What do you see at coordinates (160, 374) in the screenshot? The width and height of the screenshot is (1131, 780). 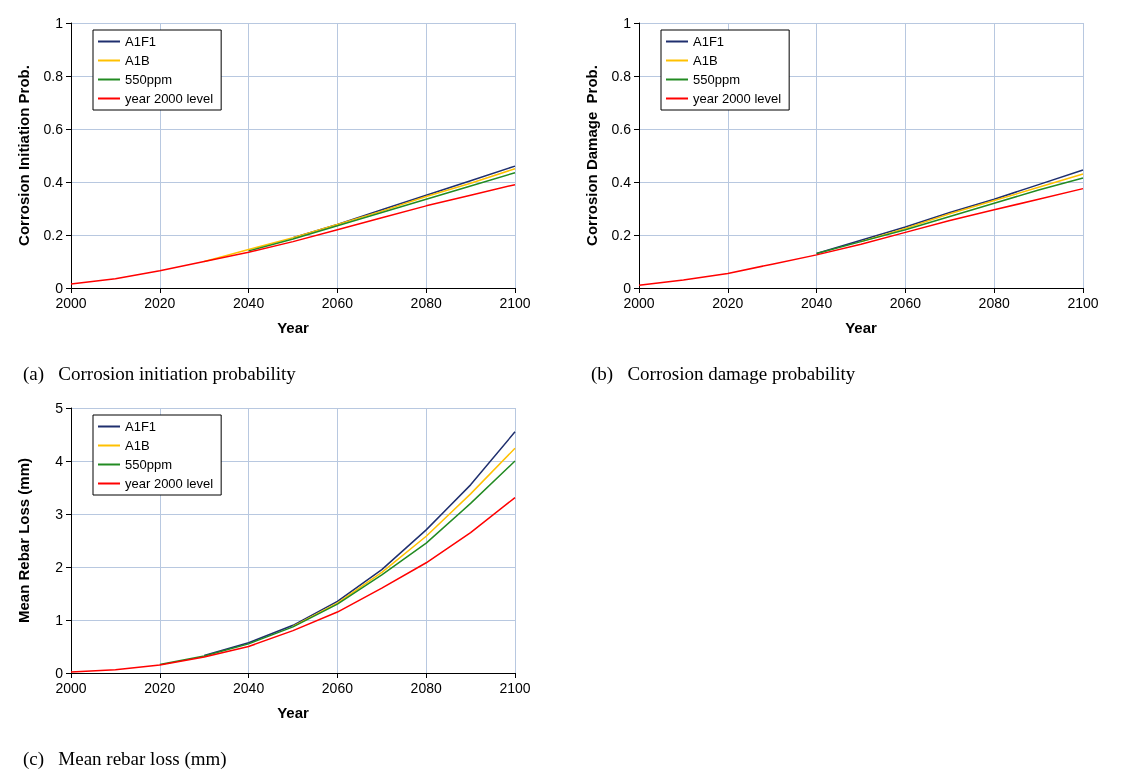 I see `text: (a) Corrosion initiation probability` at bounding box center [160, 374].